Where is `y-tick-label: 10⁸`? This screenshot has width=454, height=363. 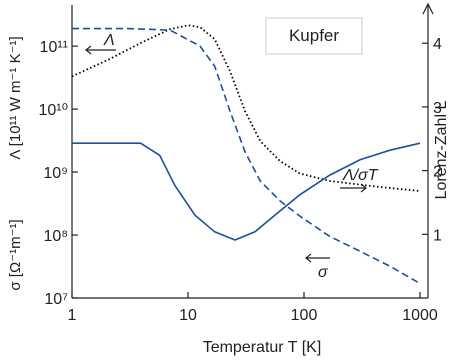
y-tick-label: 10⁸ is located at coordinates (55, 236).